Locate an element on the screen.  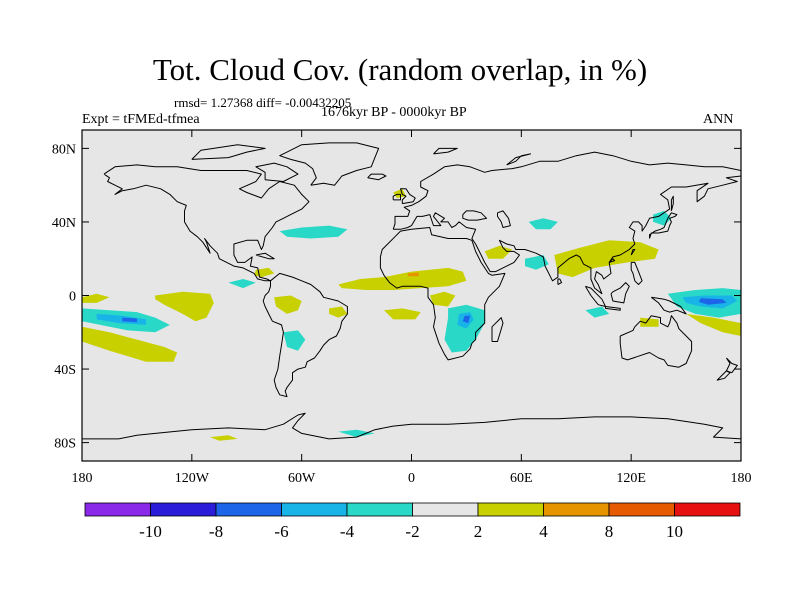
coastline-south-america is located at coordinates (305, 335).